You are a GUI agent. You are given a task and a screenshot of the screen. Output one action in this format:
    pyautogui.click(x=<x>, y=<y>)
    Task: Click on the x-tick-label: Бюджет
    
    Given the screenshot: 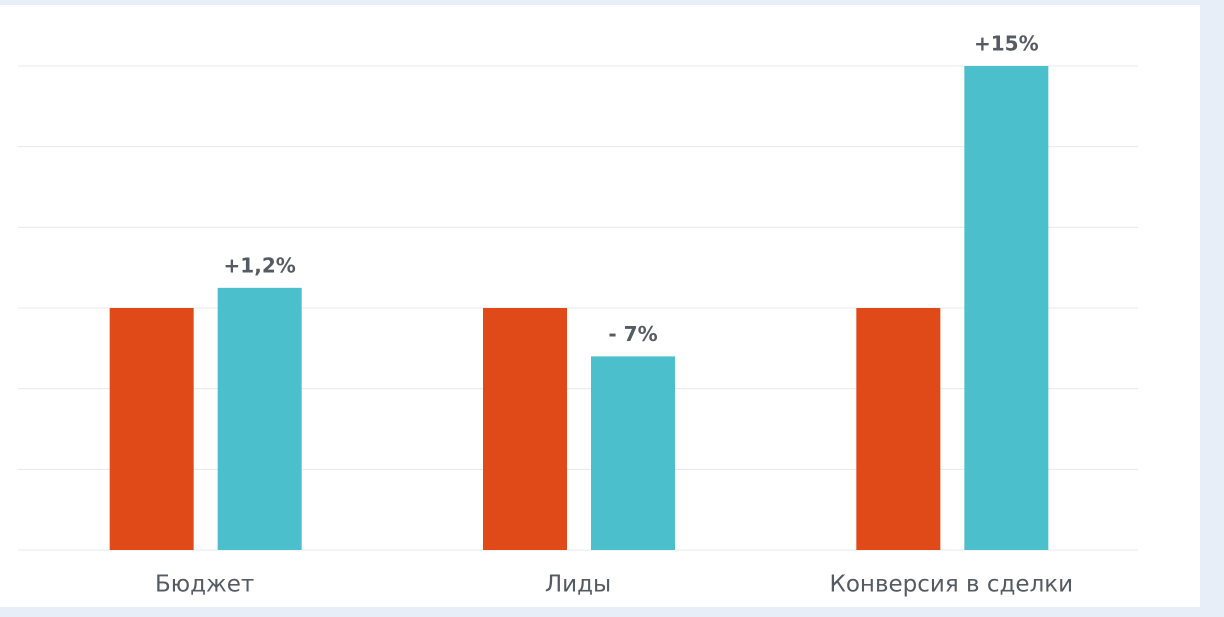 What is the action you would take?
    pyautogui.click(x=204, y=585)
    